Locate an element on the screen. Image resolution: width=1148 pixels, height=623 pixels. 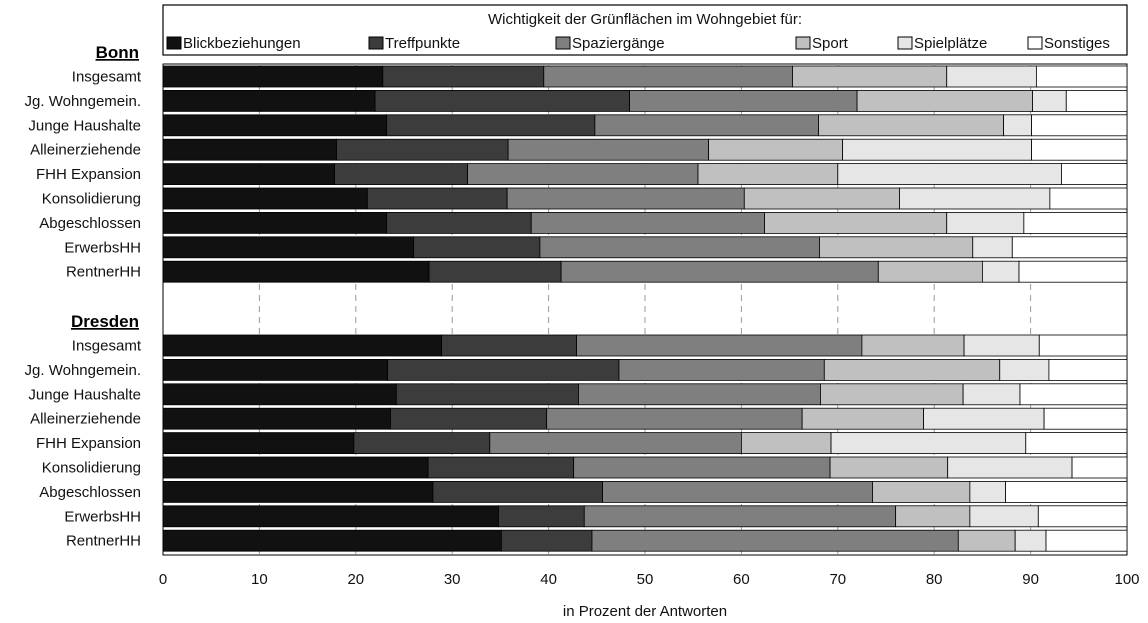
x-tick-label: 0 is located at coordinates (163, 579).